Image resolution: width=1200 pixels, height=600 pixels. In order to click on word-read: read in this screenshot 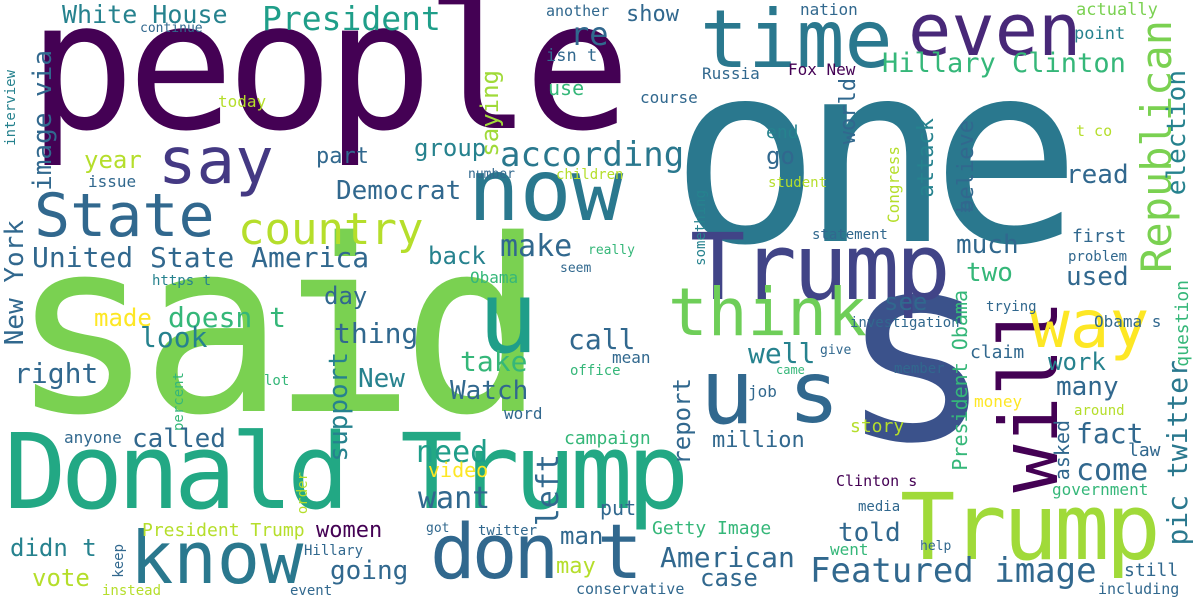, I will do `click(1097, 175)`.